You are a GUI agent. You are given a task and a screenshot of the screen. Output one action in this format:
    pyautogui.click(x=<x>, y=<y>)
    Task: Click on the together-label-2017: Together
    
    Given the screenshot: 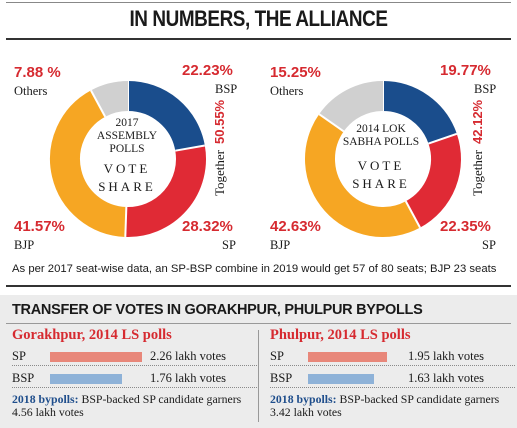 What is the action you would take?
    pyautogui.click(x=219, y=172)
    